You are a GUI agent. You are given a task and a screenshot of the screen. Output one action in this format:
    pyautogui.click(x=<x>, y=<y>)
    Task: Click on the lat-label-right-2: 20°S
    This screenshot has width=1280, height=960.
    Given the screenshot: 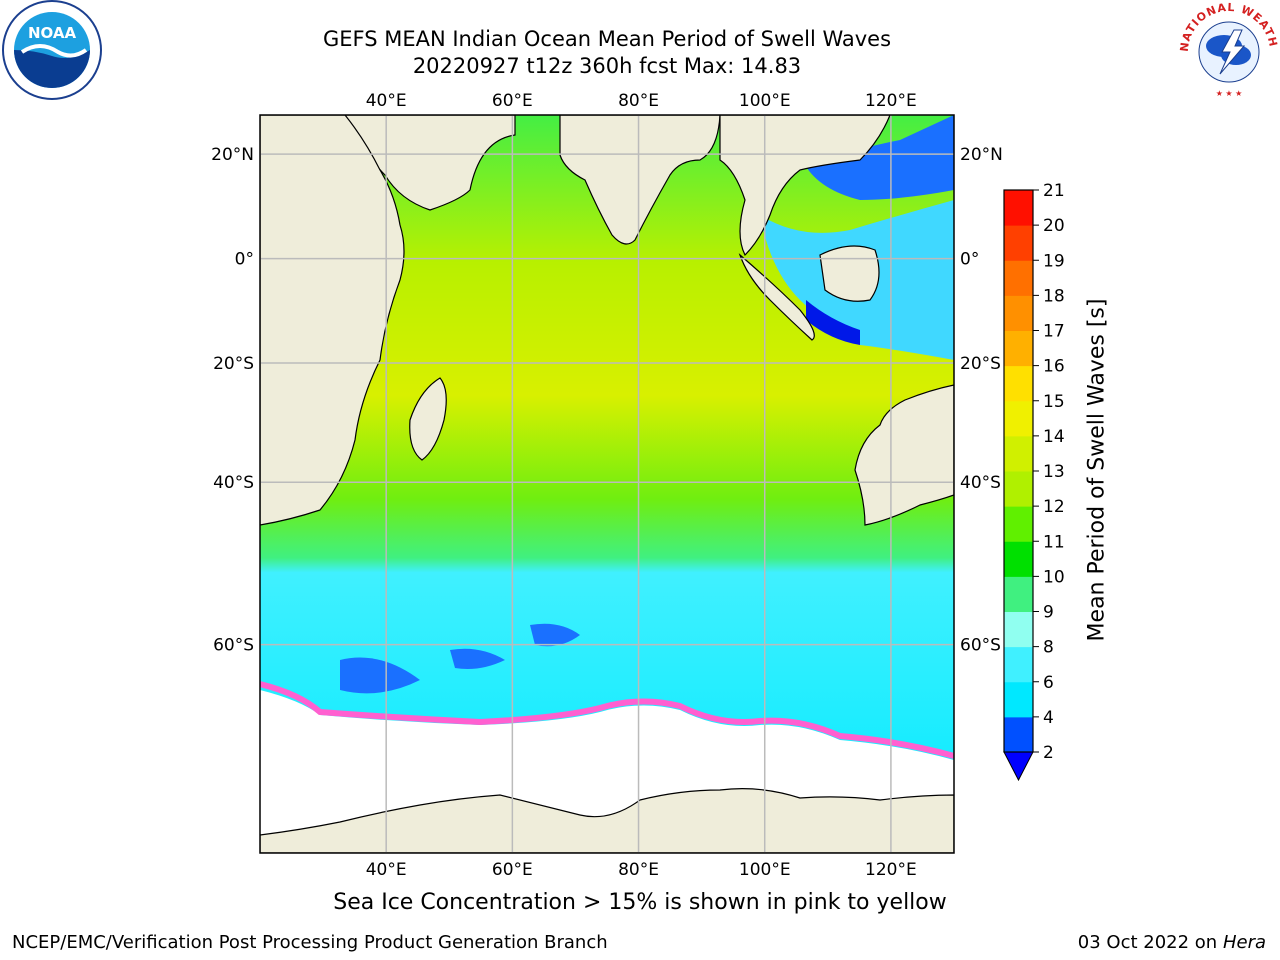 What is the action you would take?
    pyautogui.click(x=980, y=364)
    